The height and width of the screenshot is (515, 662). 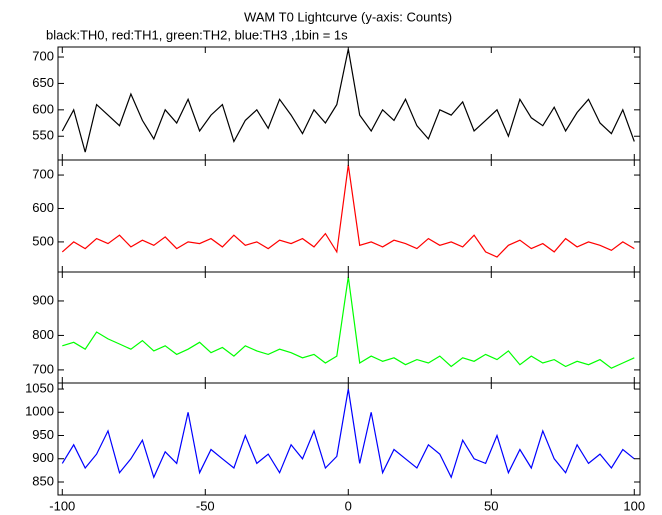 I want to click on x-tick-label: -50, so click(x=205, y=505).